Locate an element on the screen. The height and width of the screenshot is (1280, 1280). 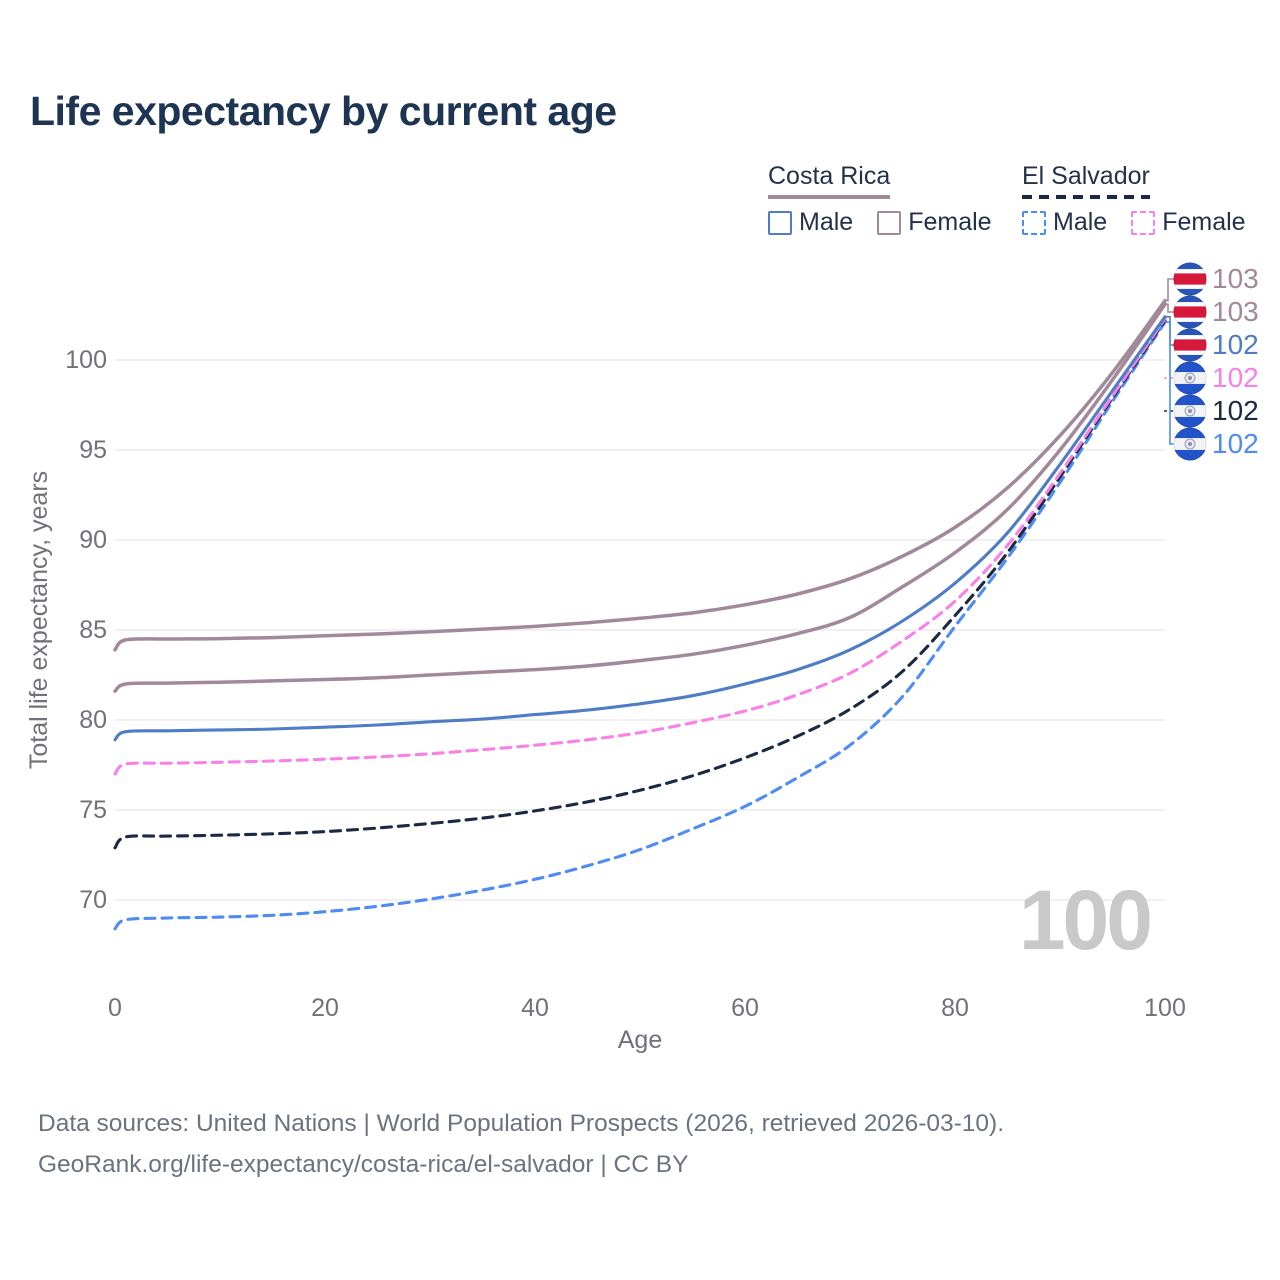
end-value-label-costa-rica: 103 is located at coordinates (1235, 311).